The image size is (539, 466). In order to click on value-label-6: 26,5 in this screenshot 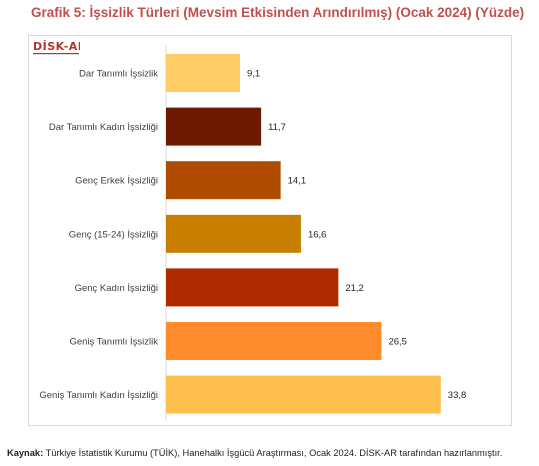, I will do `click(397, 342)`.